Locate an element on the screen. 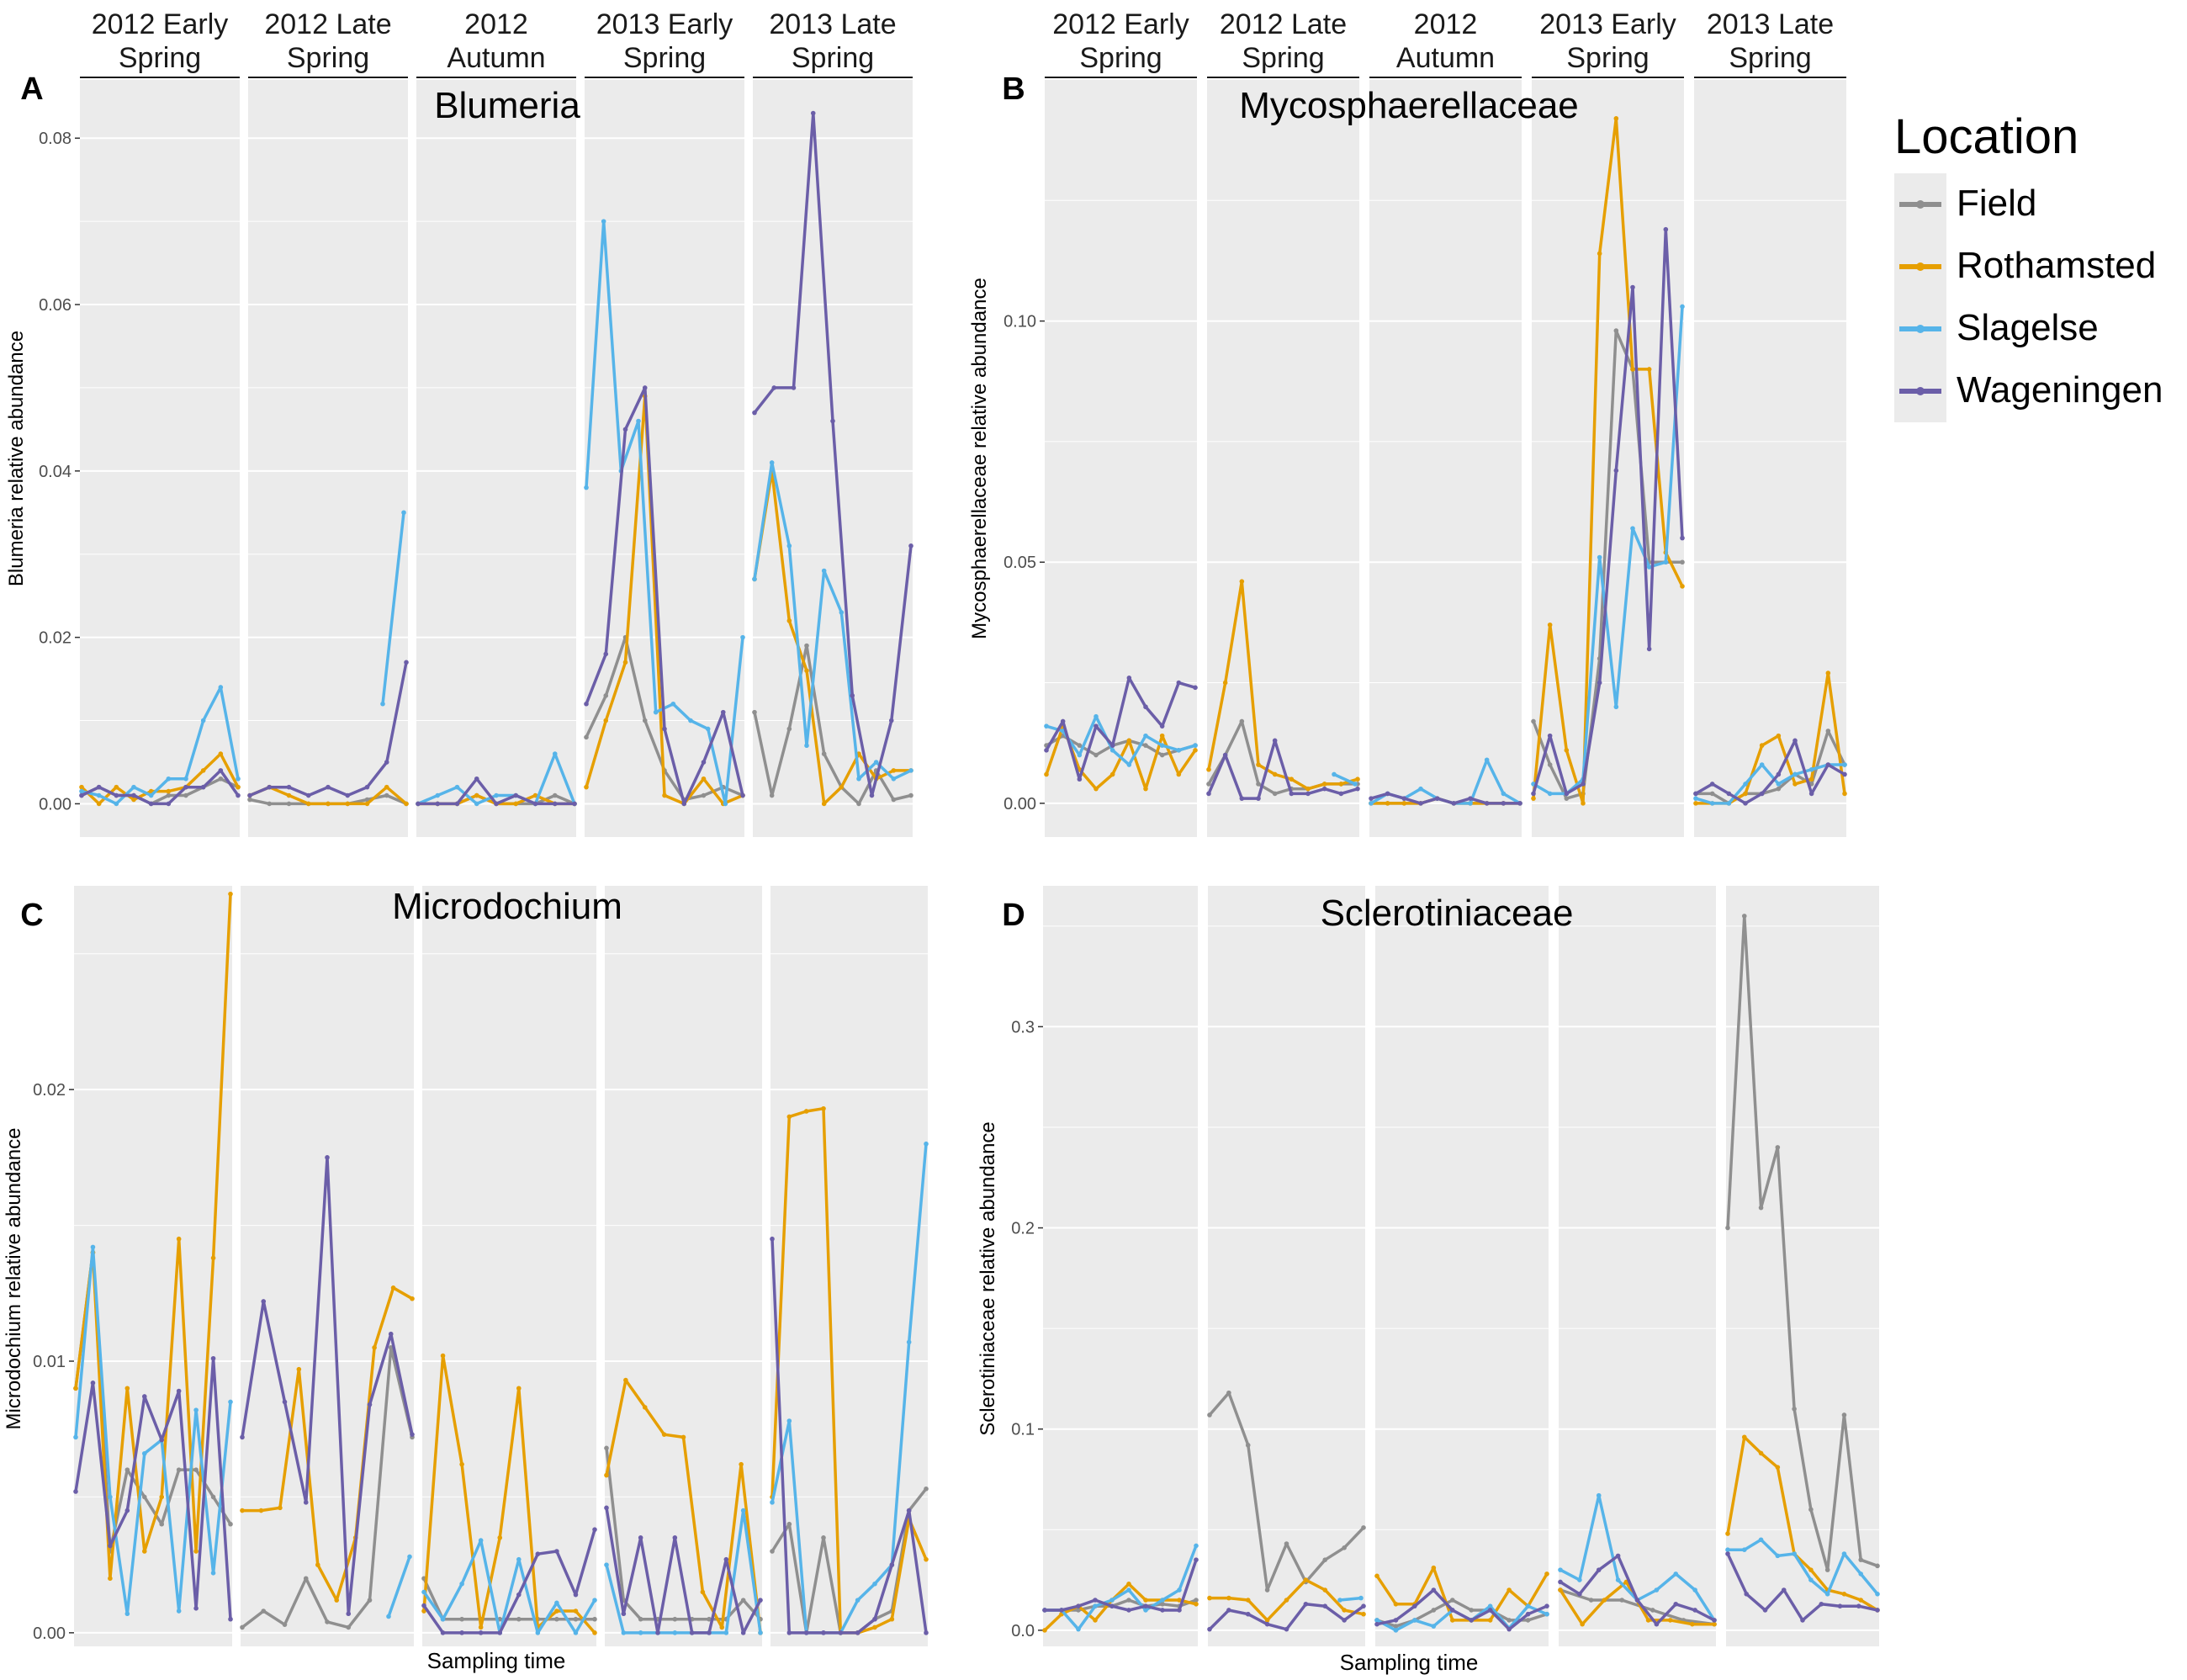 This screenshot has height=1680, width=2187. panel-letter: C is located at coordinates (31, 915).